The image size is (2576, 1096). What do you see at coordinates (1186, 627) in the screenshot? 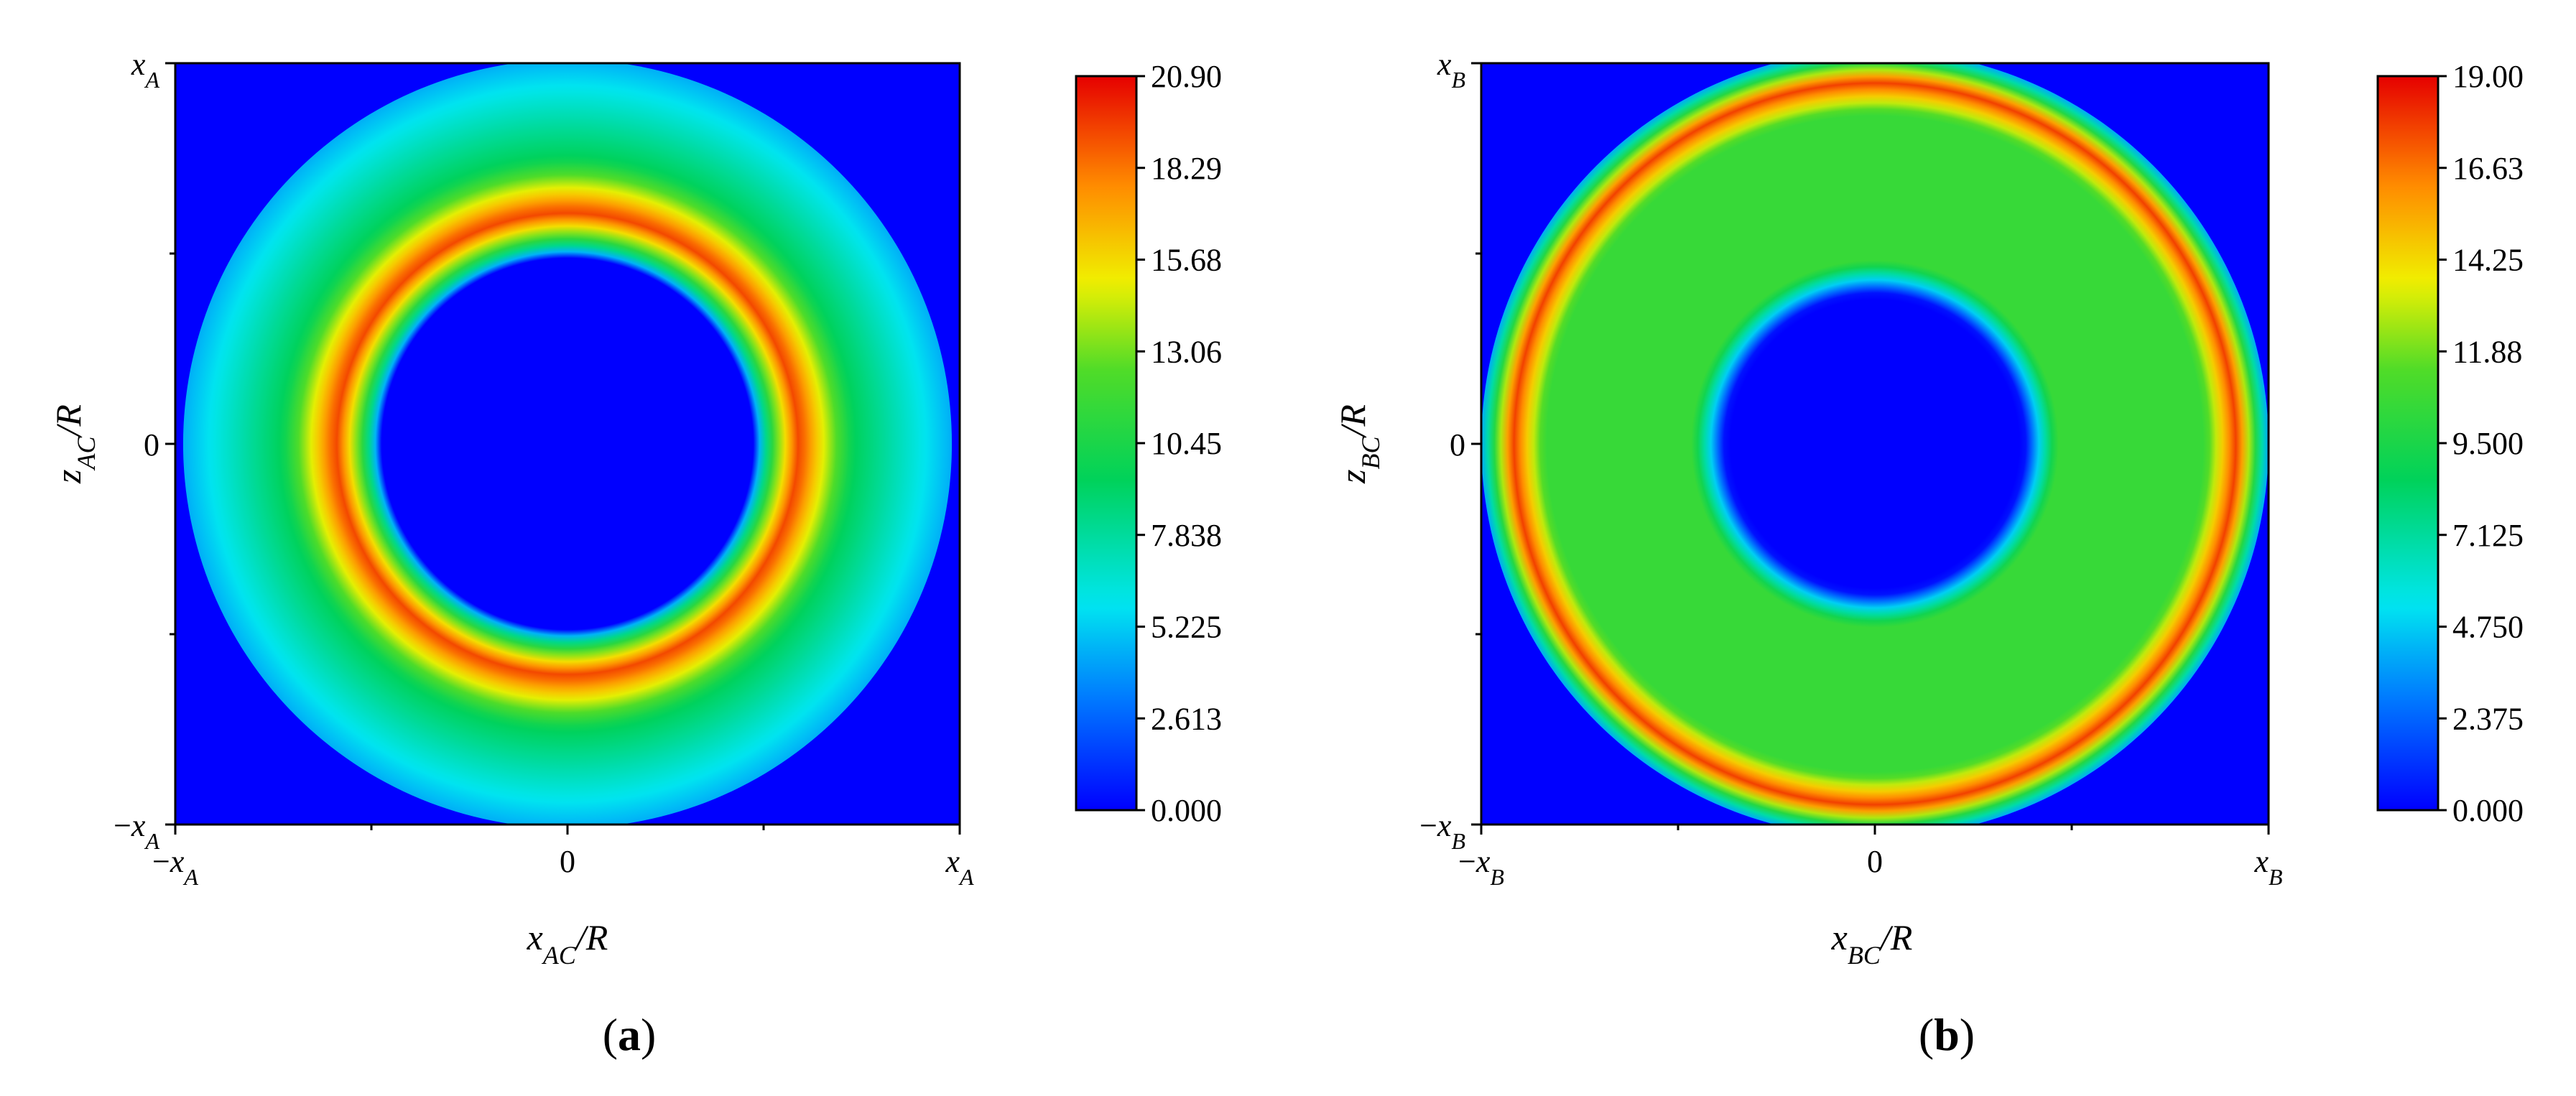
I see `colorbar-tick-label: 5.225` at bounding box center [1186, 627].